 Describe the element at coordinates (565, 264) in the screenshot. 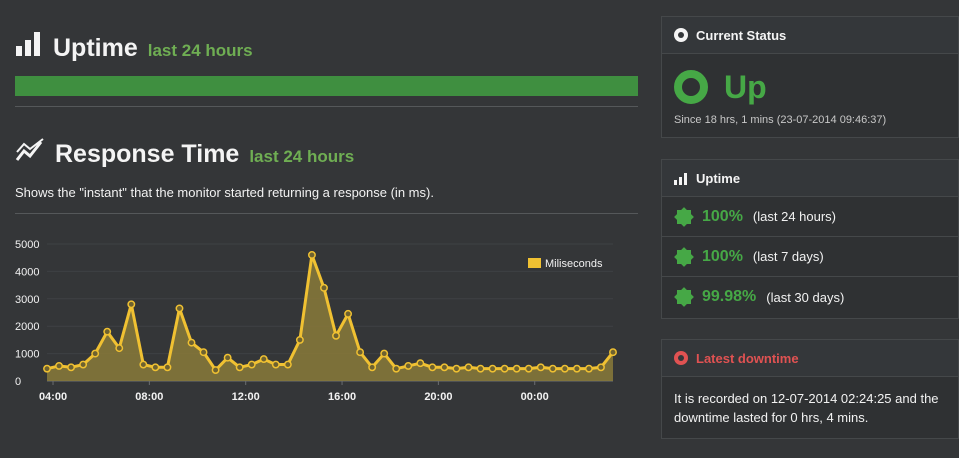

I see `chart-legend: Miliseconds` at that location.